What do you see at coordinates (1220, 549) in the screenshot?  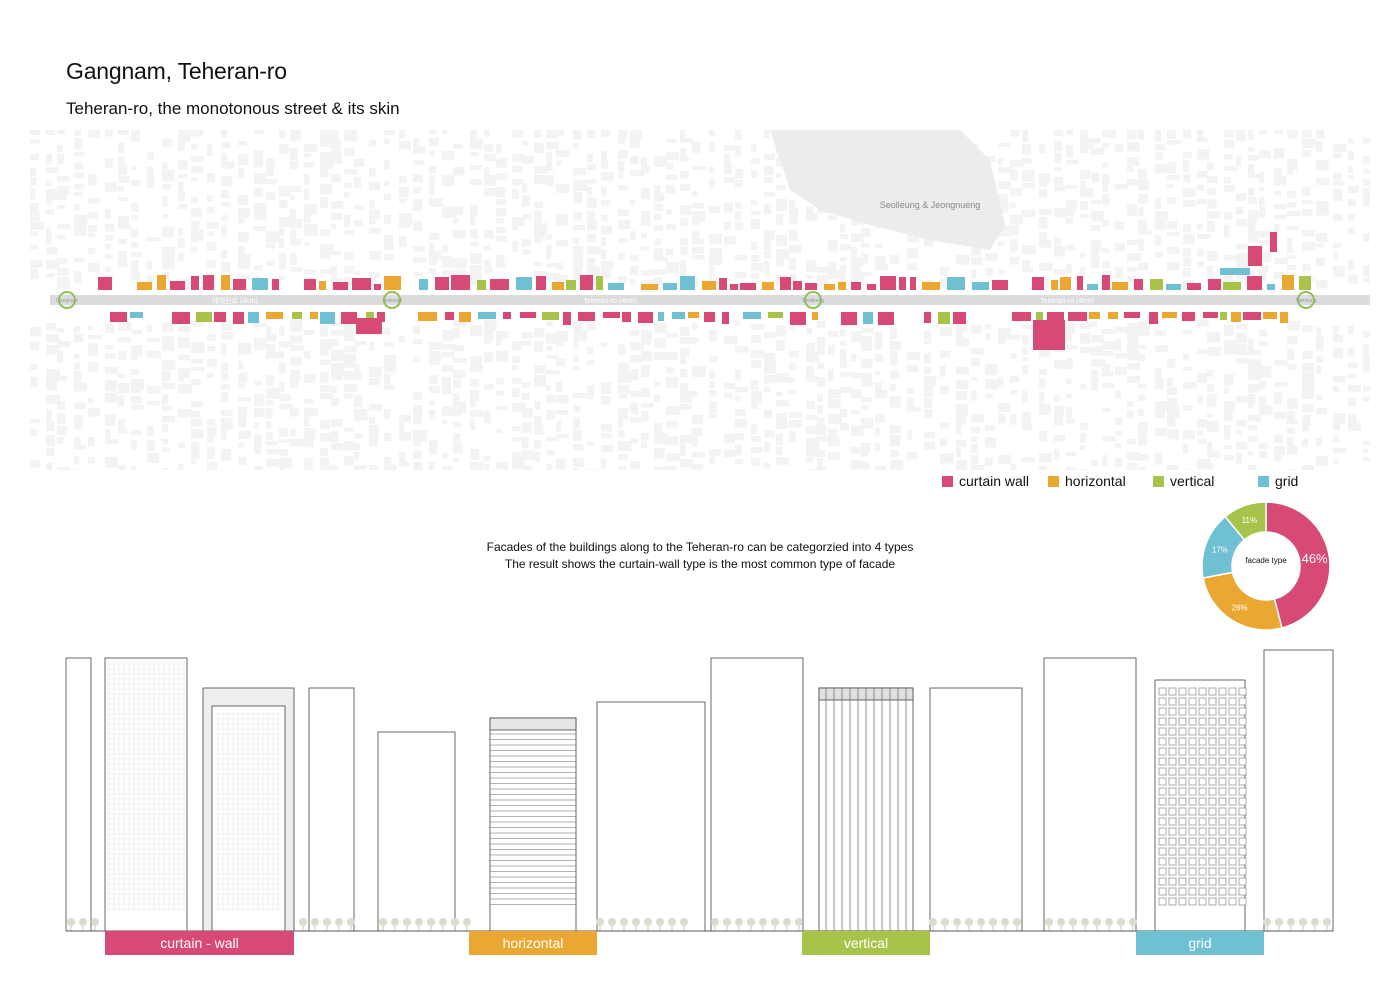 I see `donut-slice-label: 17%` at bounding box center [1220, 549].